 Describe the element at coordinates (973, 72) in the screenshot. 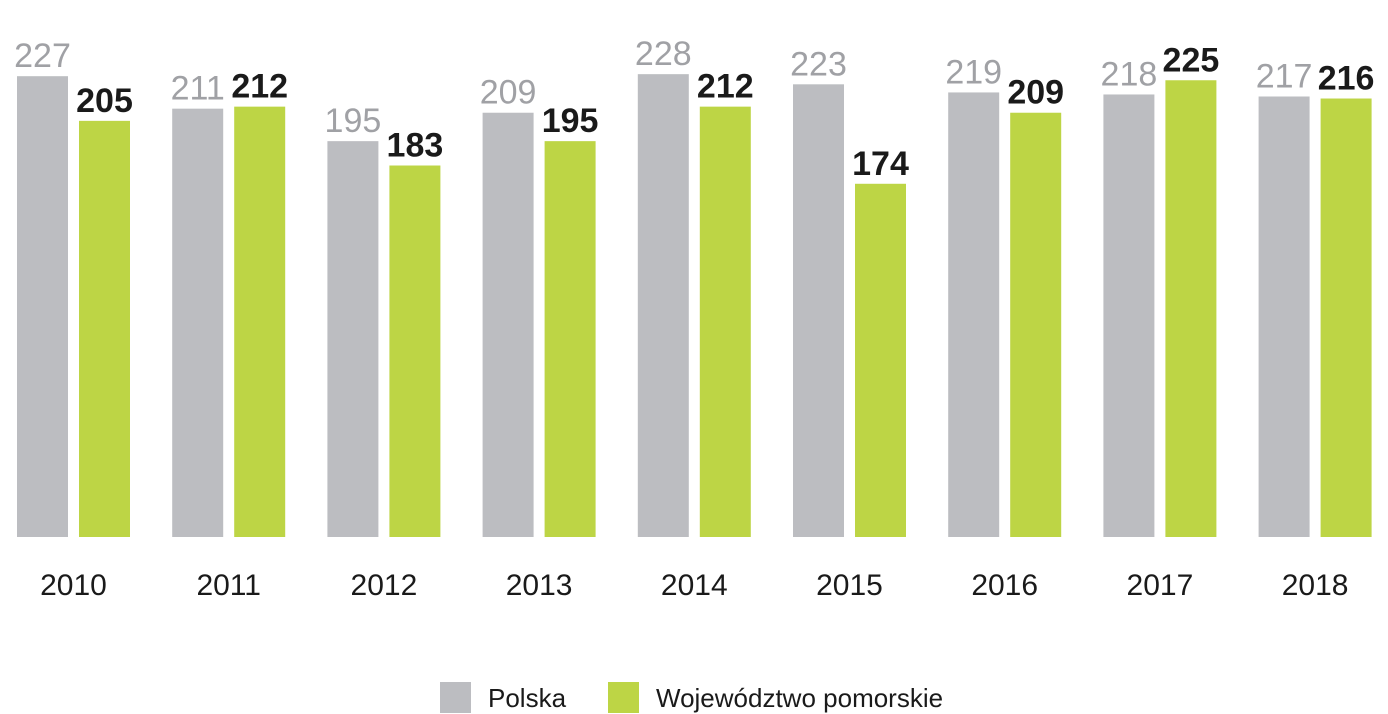

I see `value-label: 219` at that location.